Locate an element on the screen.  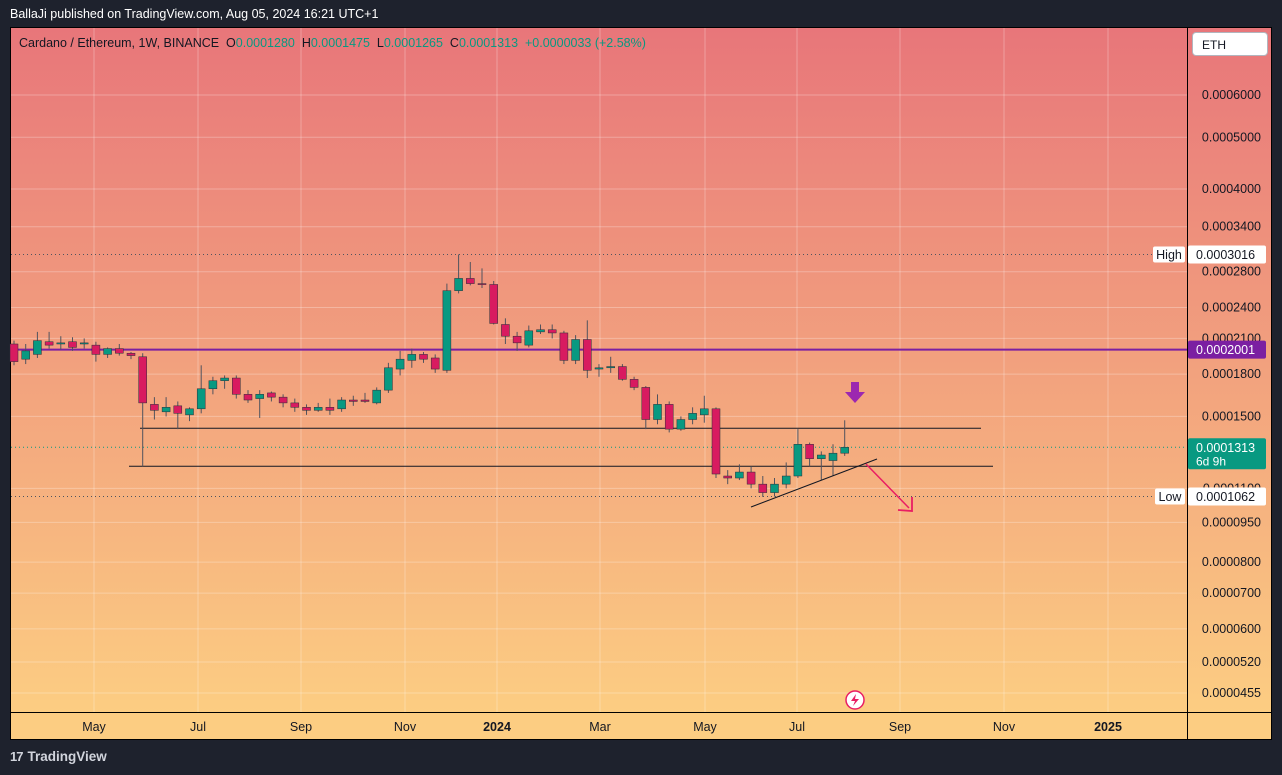
price-axis-tick-label: 0.0002800 is located at coordinates (1231, 272).